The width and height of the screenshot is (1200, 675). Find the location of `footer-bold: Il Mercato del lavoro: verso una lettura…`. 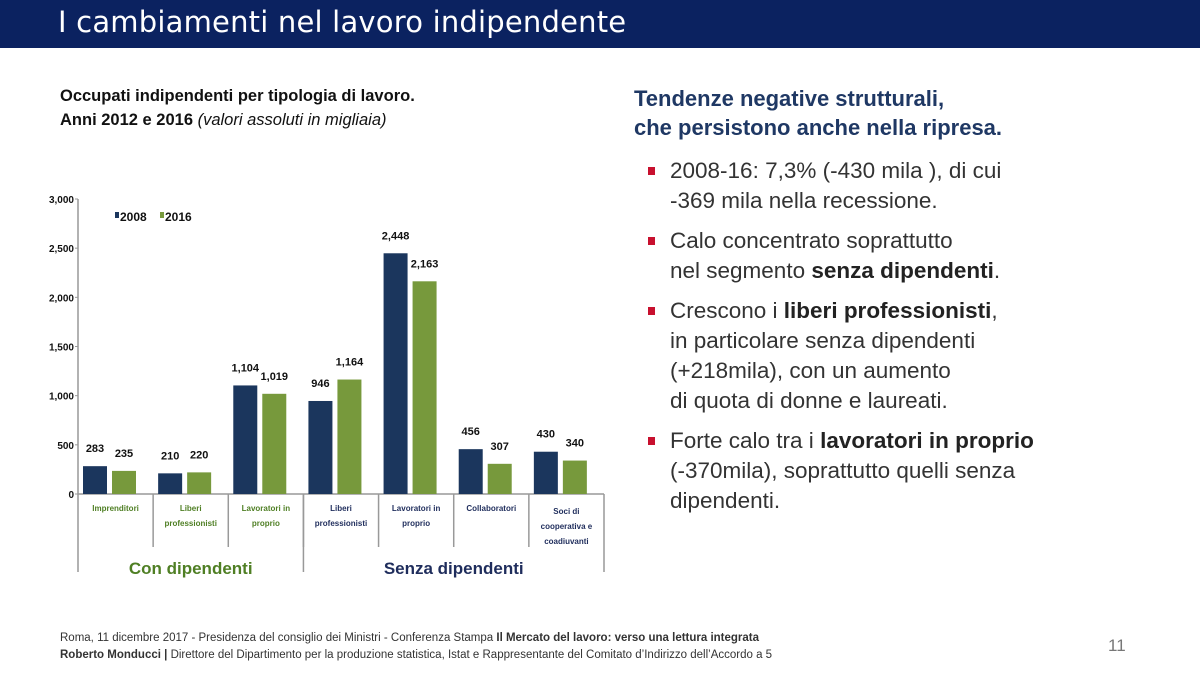

footer-bold: Il Mercato del lavoro: verso una lettura… is located at coordinates (628, 638).